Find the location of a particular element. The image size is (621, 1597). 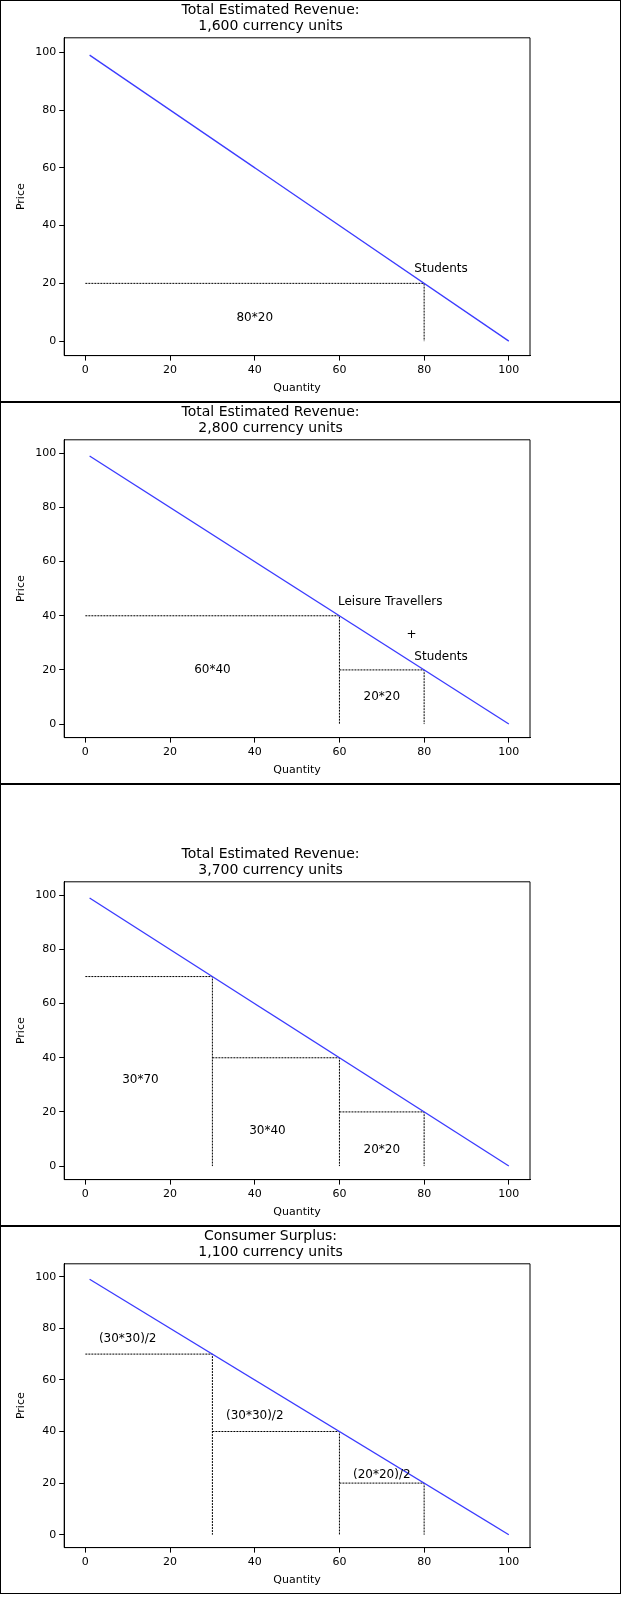

chart-title: Total Estimated Revenue: 2,800 currency units is located at coordinates (270, 419).